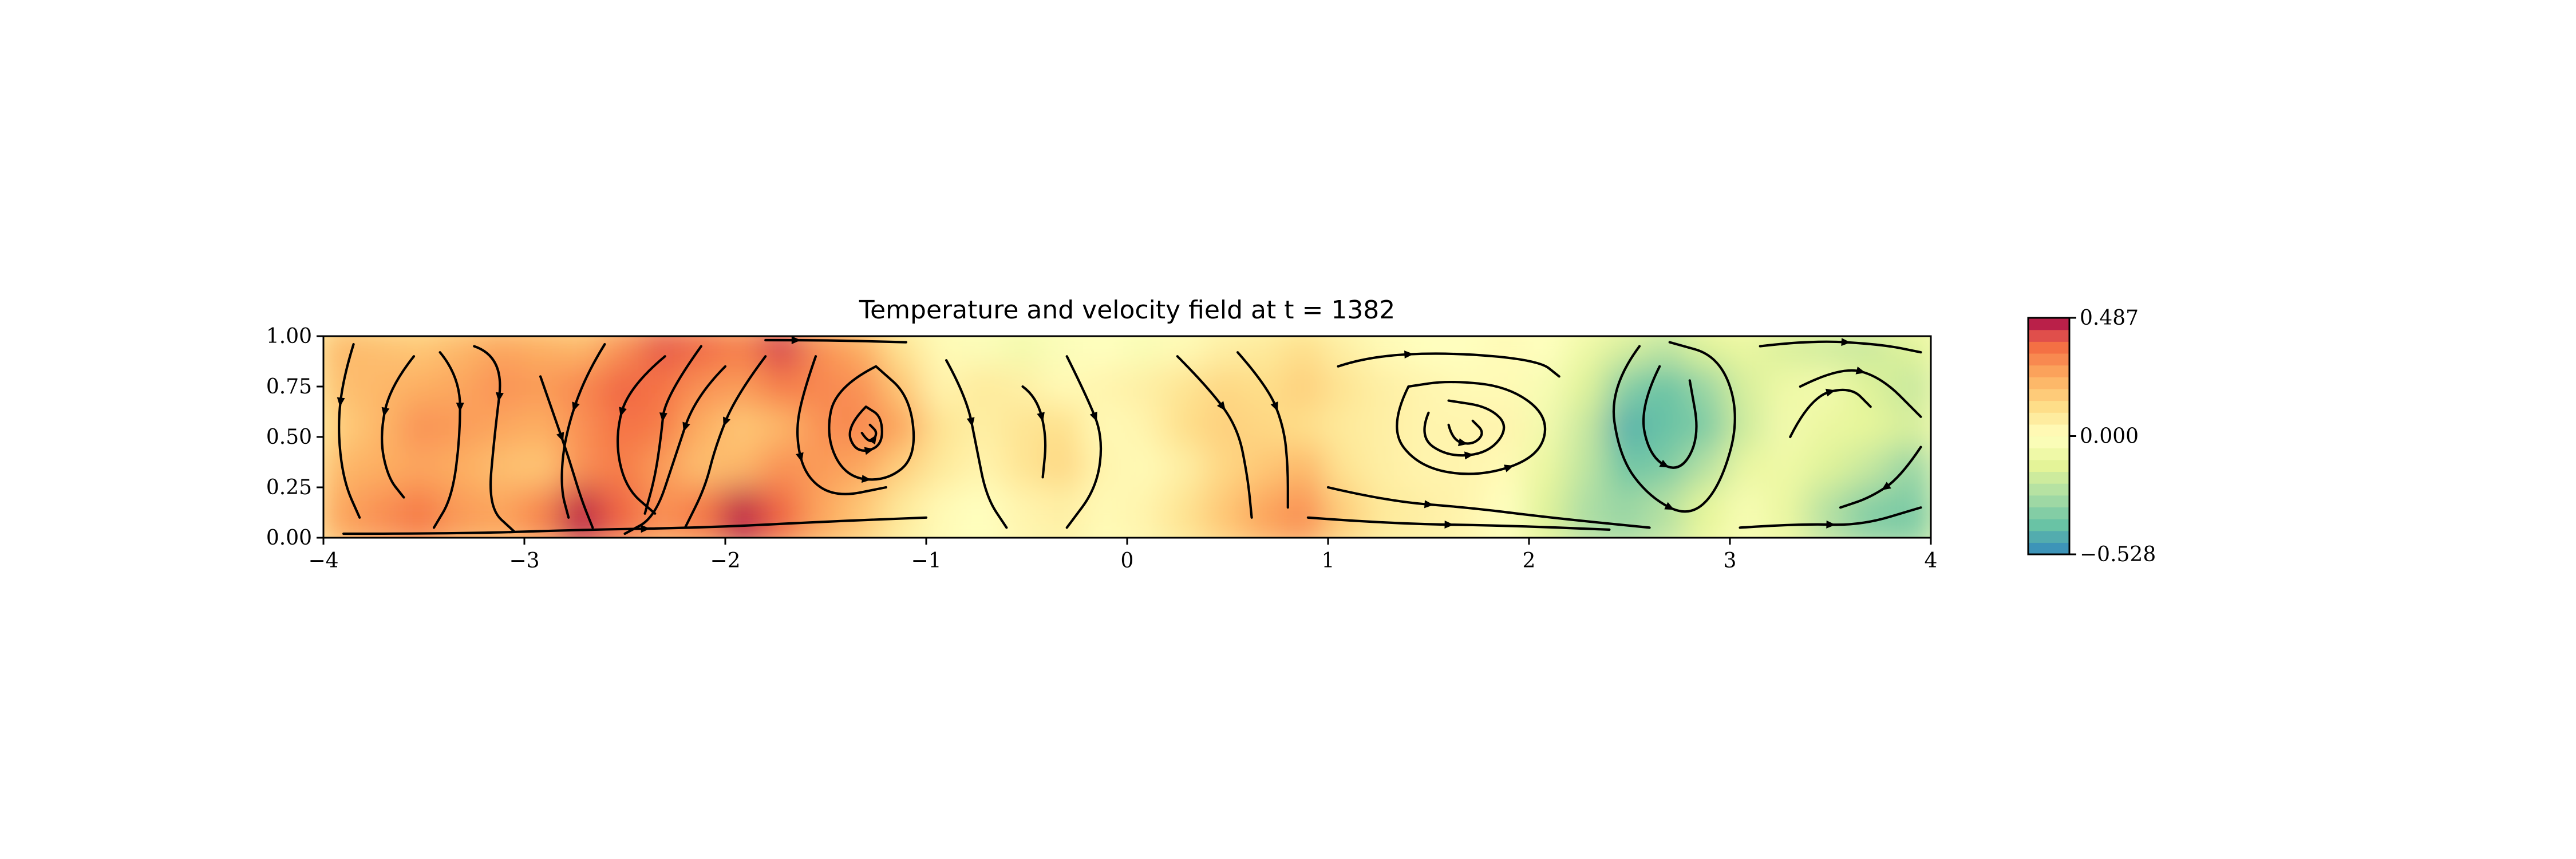 The width and height of the screenshot is (2576, 859). I want to click on x-tick-label: 1, so click(1328, 561).